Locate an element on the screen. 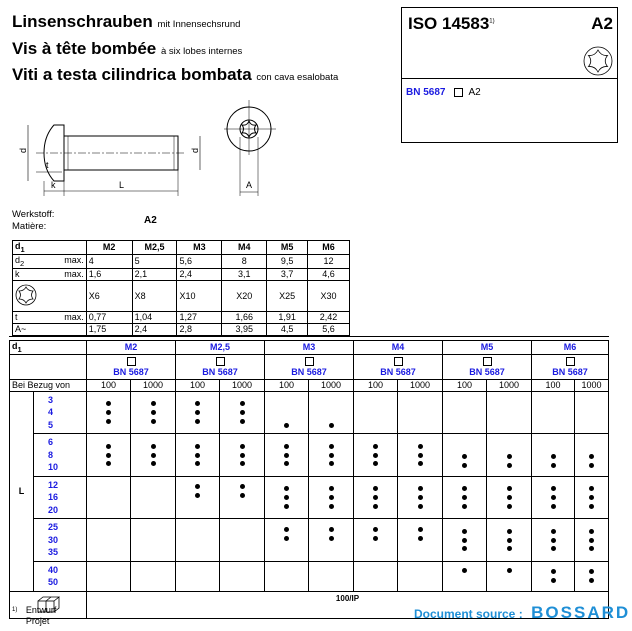 This screenshot has width=632, height=631. length-value: 3 is located at coordinates (51, 399).